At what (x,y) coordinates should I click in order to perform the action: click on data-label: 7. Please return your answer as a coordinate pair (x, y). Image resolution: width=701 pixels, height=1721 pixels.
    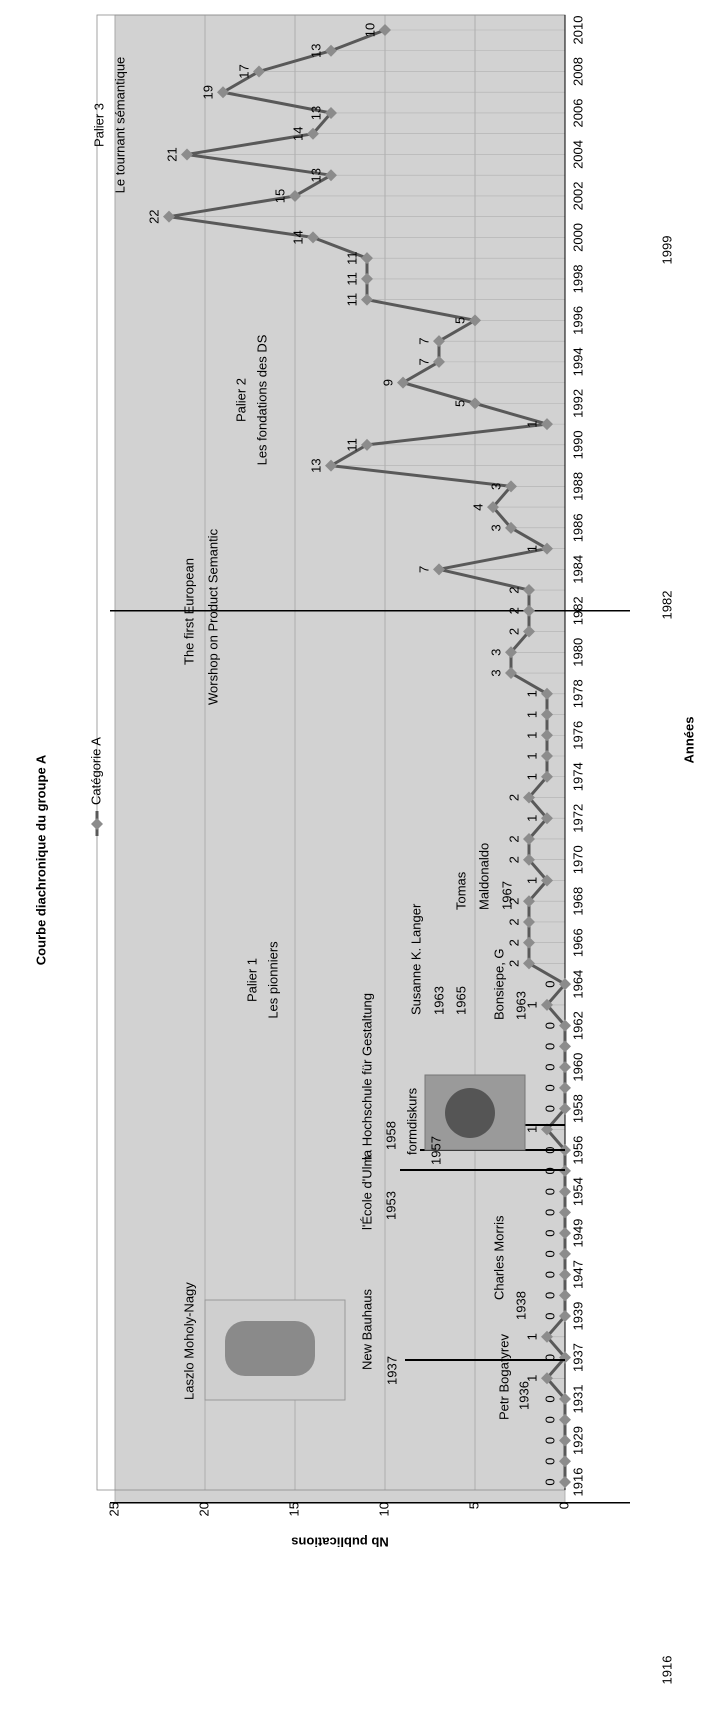
    Looking at the image, I should click on (423, 361).